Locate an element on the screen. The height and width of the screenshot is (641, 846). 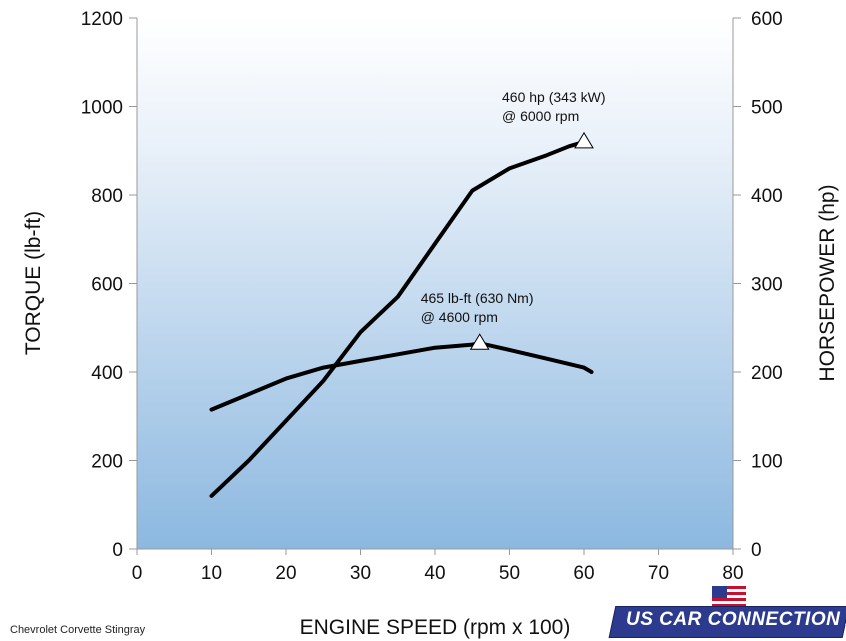
y-right-tick-label: 200 is located at coordinates (767, 373).